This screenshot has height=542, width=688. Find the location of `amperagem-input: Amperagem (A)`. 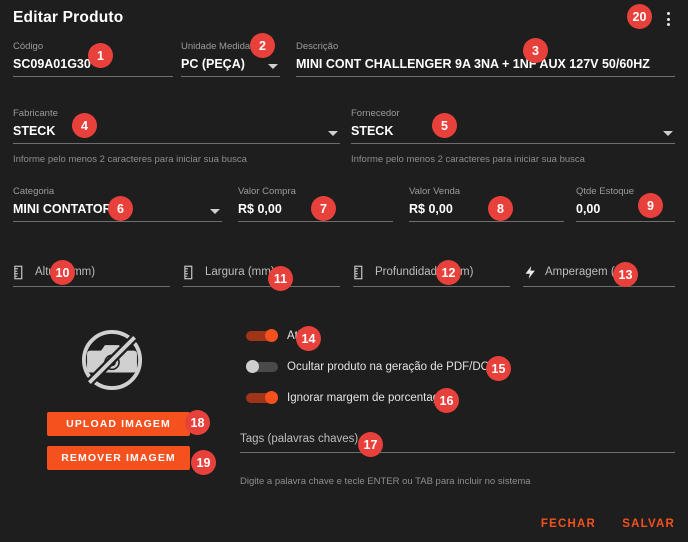

amperagem-input: Amperagem (A) is located at coordinates (599, 274).